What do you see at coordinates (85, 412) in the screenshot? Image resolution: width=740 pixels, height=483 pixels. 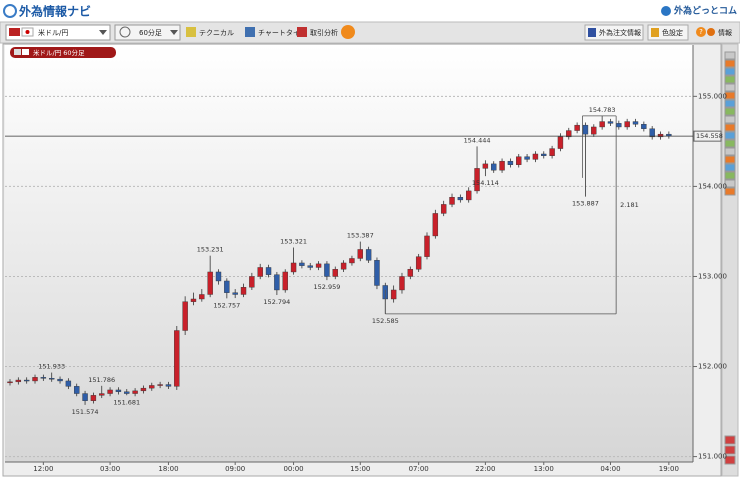 I see `low-label: 151.574` at bounding box center [85, 412].